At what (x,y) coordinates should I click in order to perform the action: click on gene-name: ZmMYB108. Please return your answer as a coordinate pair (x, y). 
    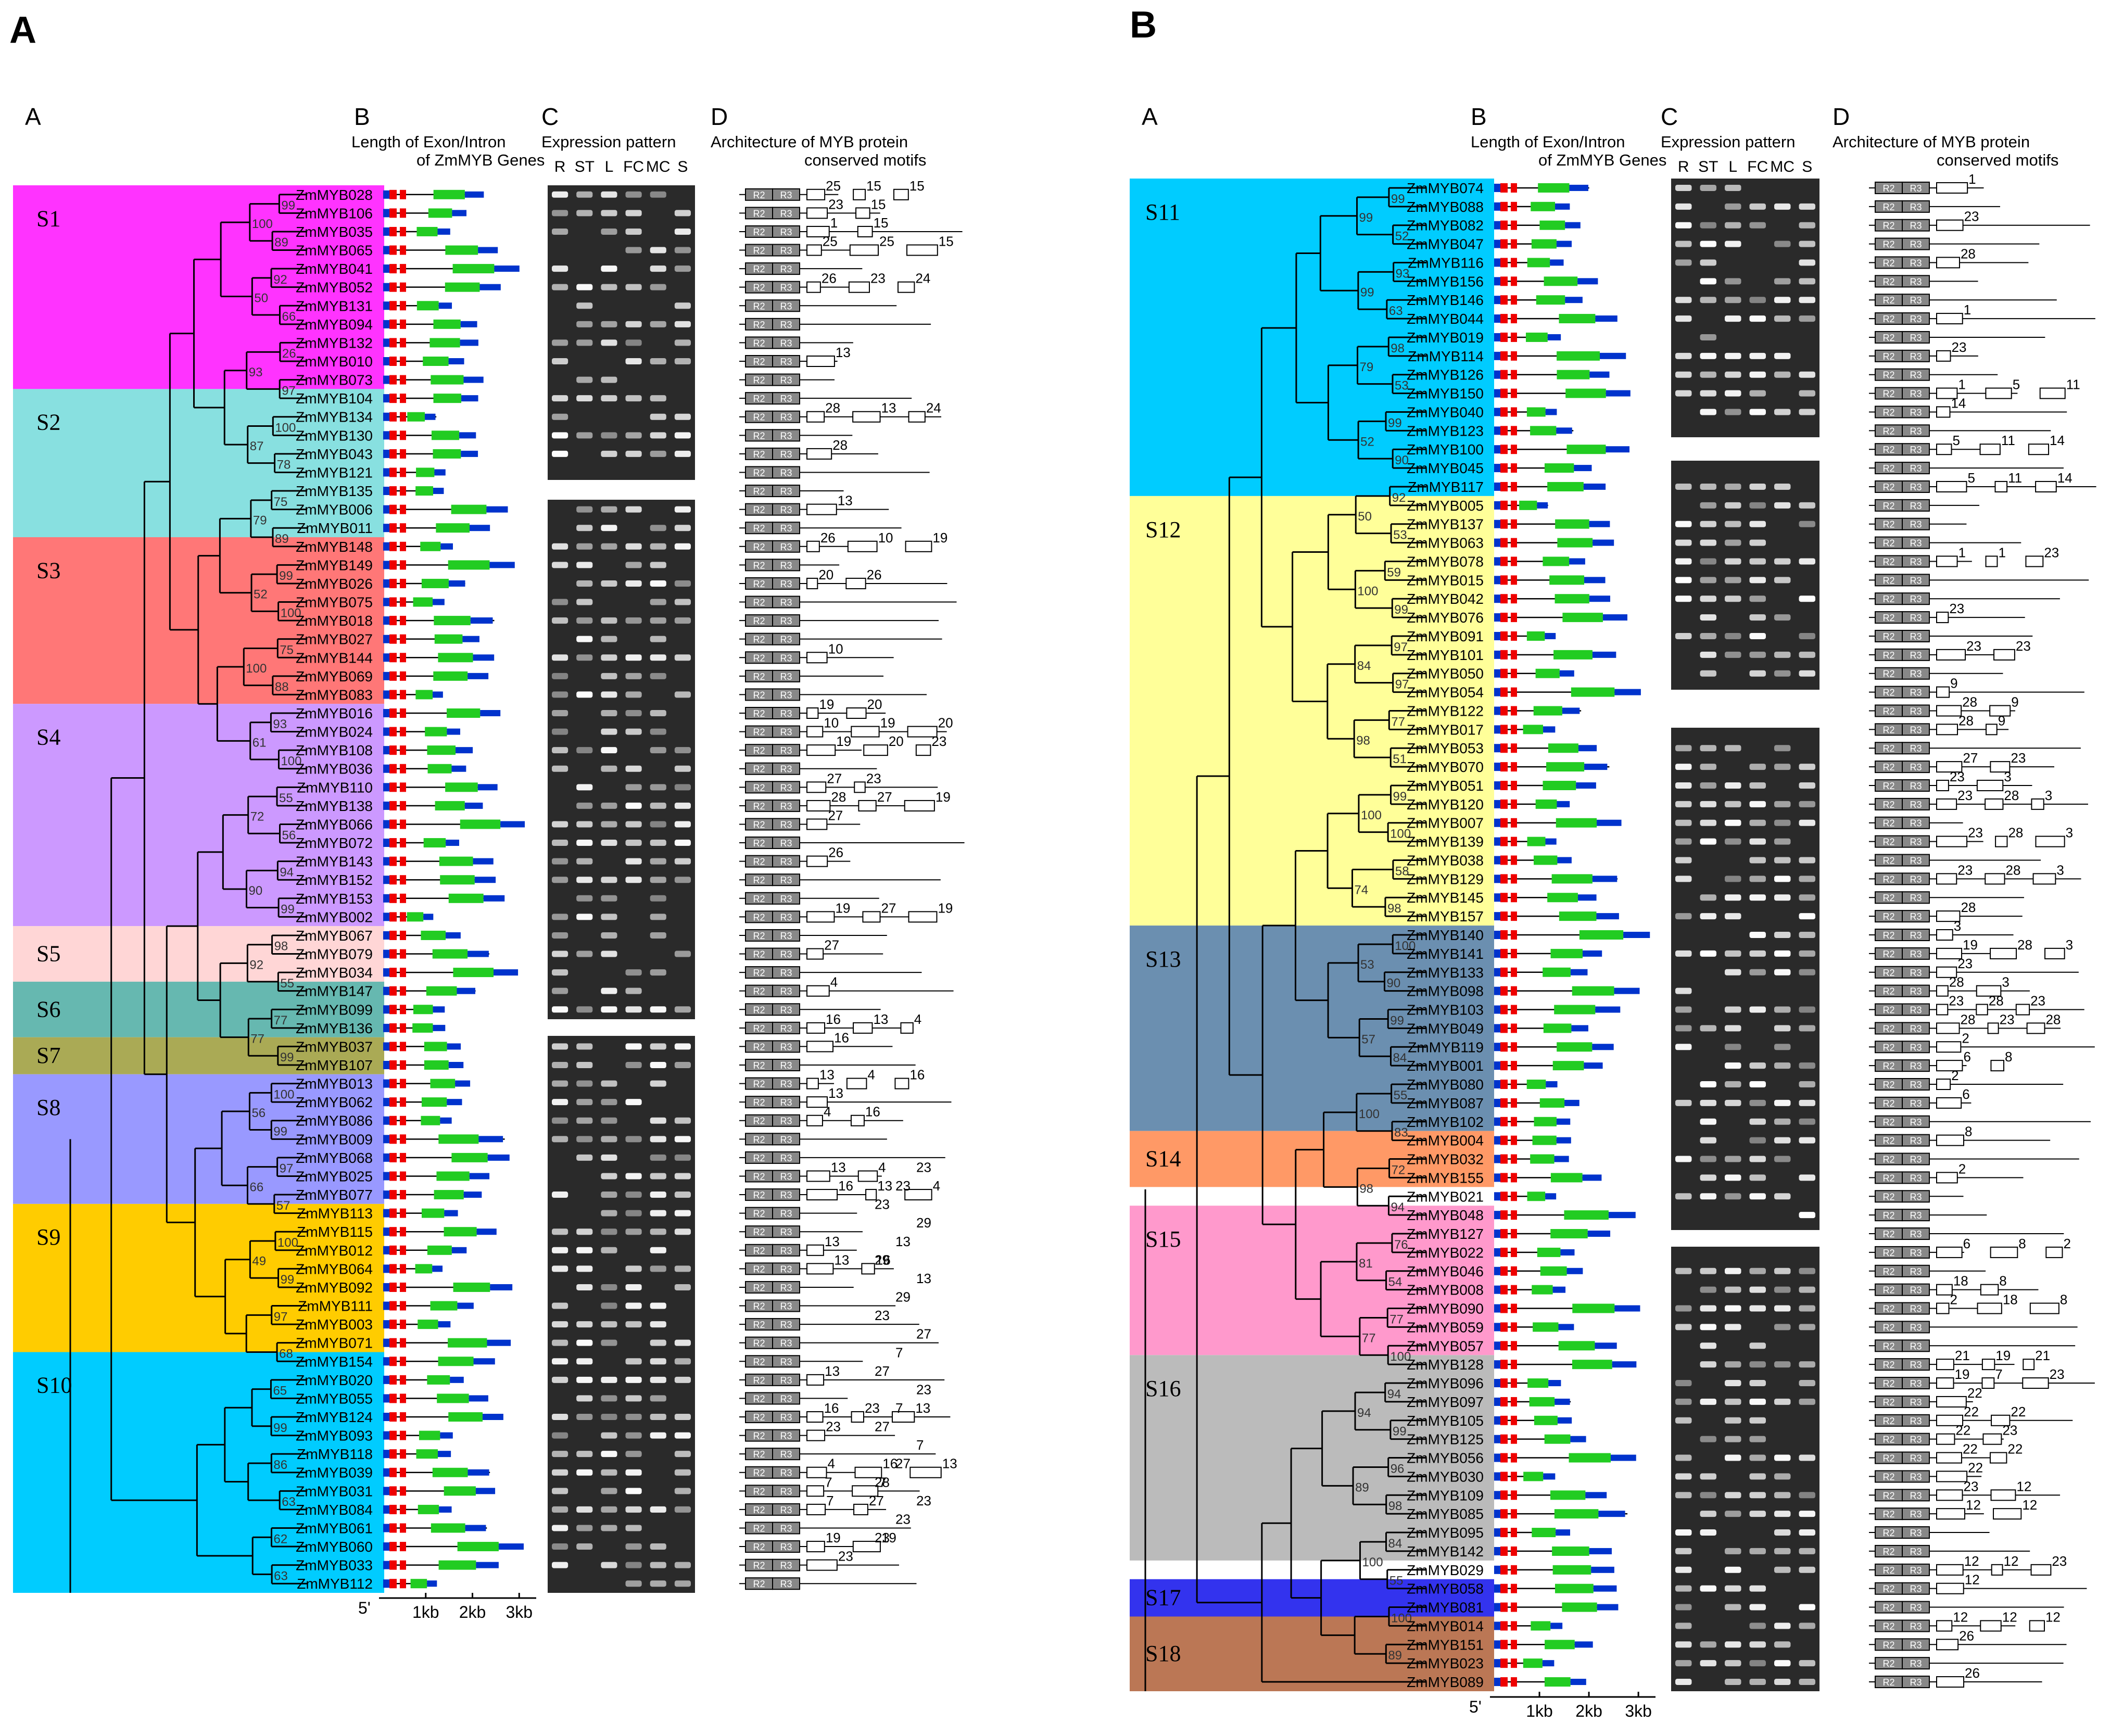
    Looking at the image, I should click on (334, 750).